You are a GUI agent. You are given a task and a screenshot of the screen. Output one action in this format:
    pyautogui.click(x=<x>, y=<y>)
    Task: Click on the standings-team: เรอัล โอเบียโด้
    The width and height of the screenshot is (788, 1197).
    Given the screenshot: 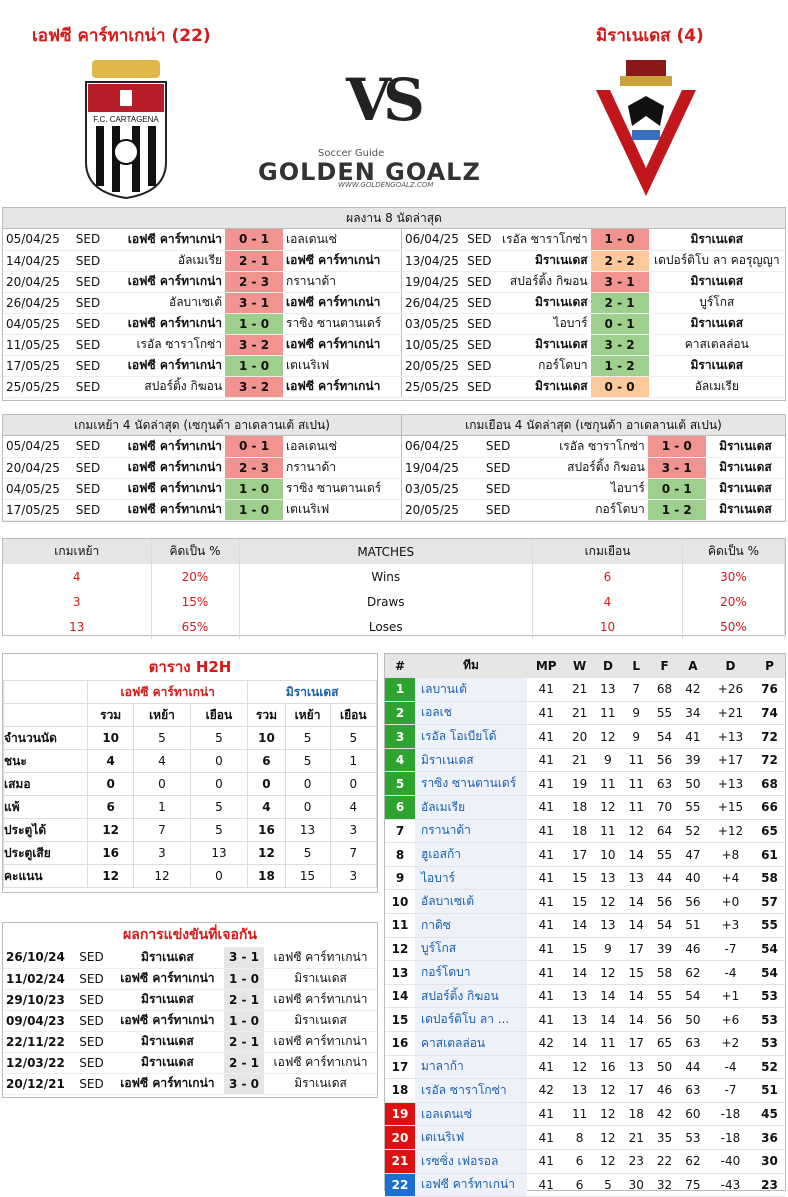 What is the action you would take?
    pyautogui.click(x=471, y=736)
    